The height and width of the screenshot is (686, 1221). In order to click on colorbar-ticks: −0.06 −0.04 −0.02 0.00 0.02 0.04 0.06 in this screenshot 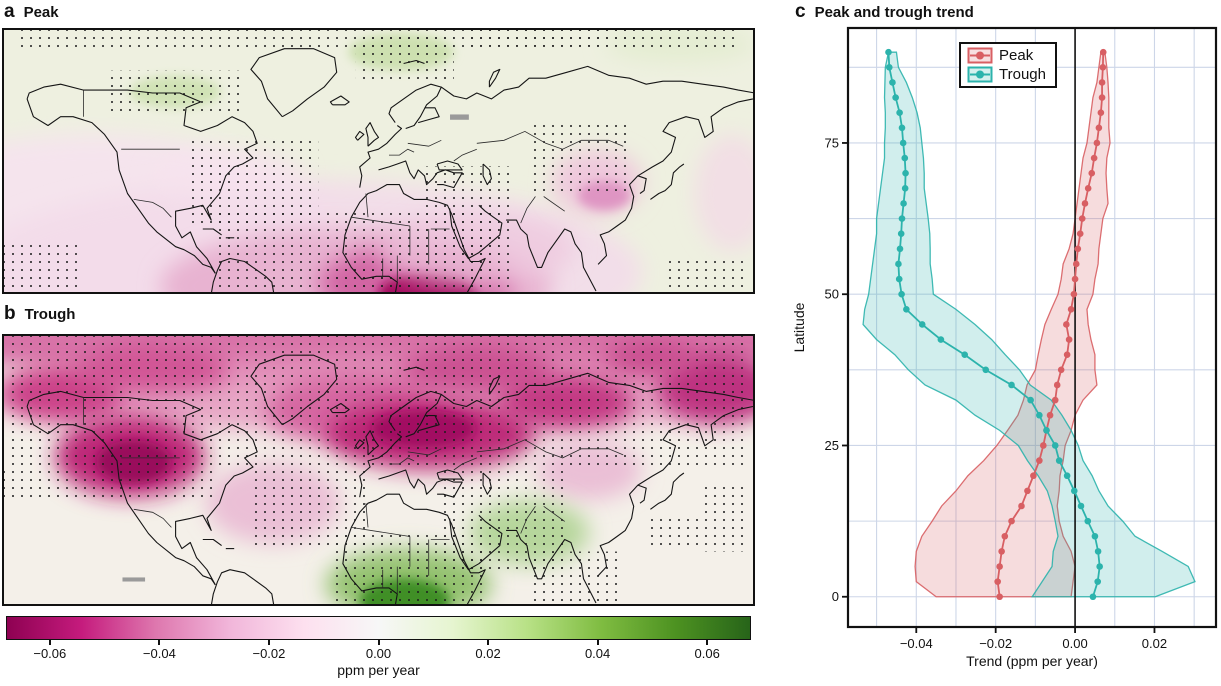, I will do `click(378, 657)`.